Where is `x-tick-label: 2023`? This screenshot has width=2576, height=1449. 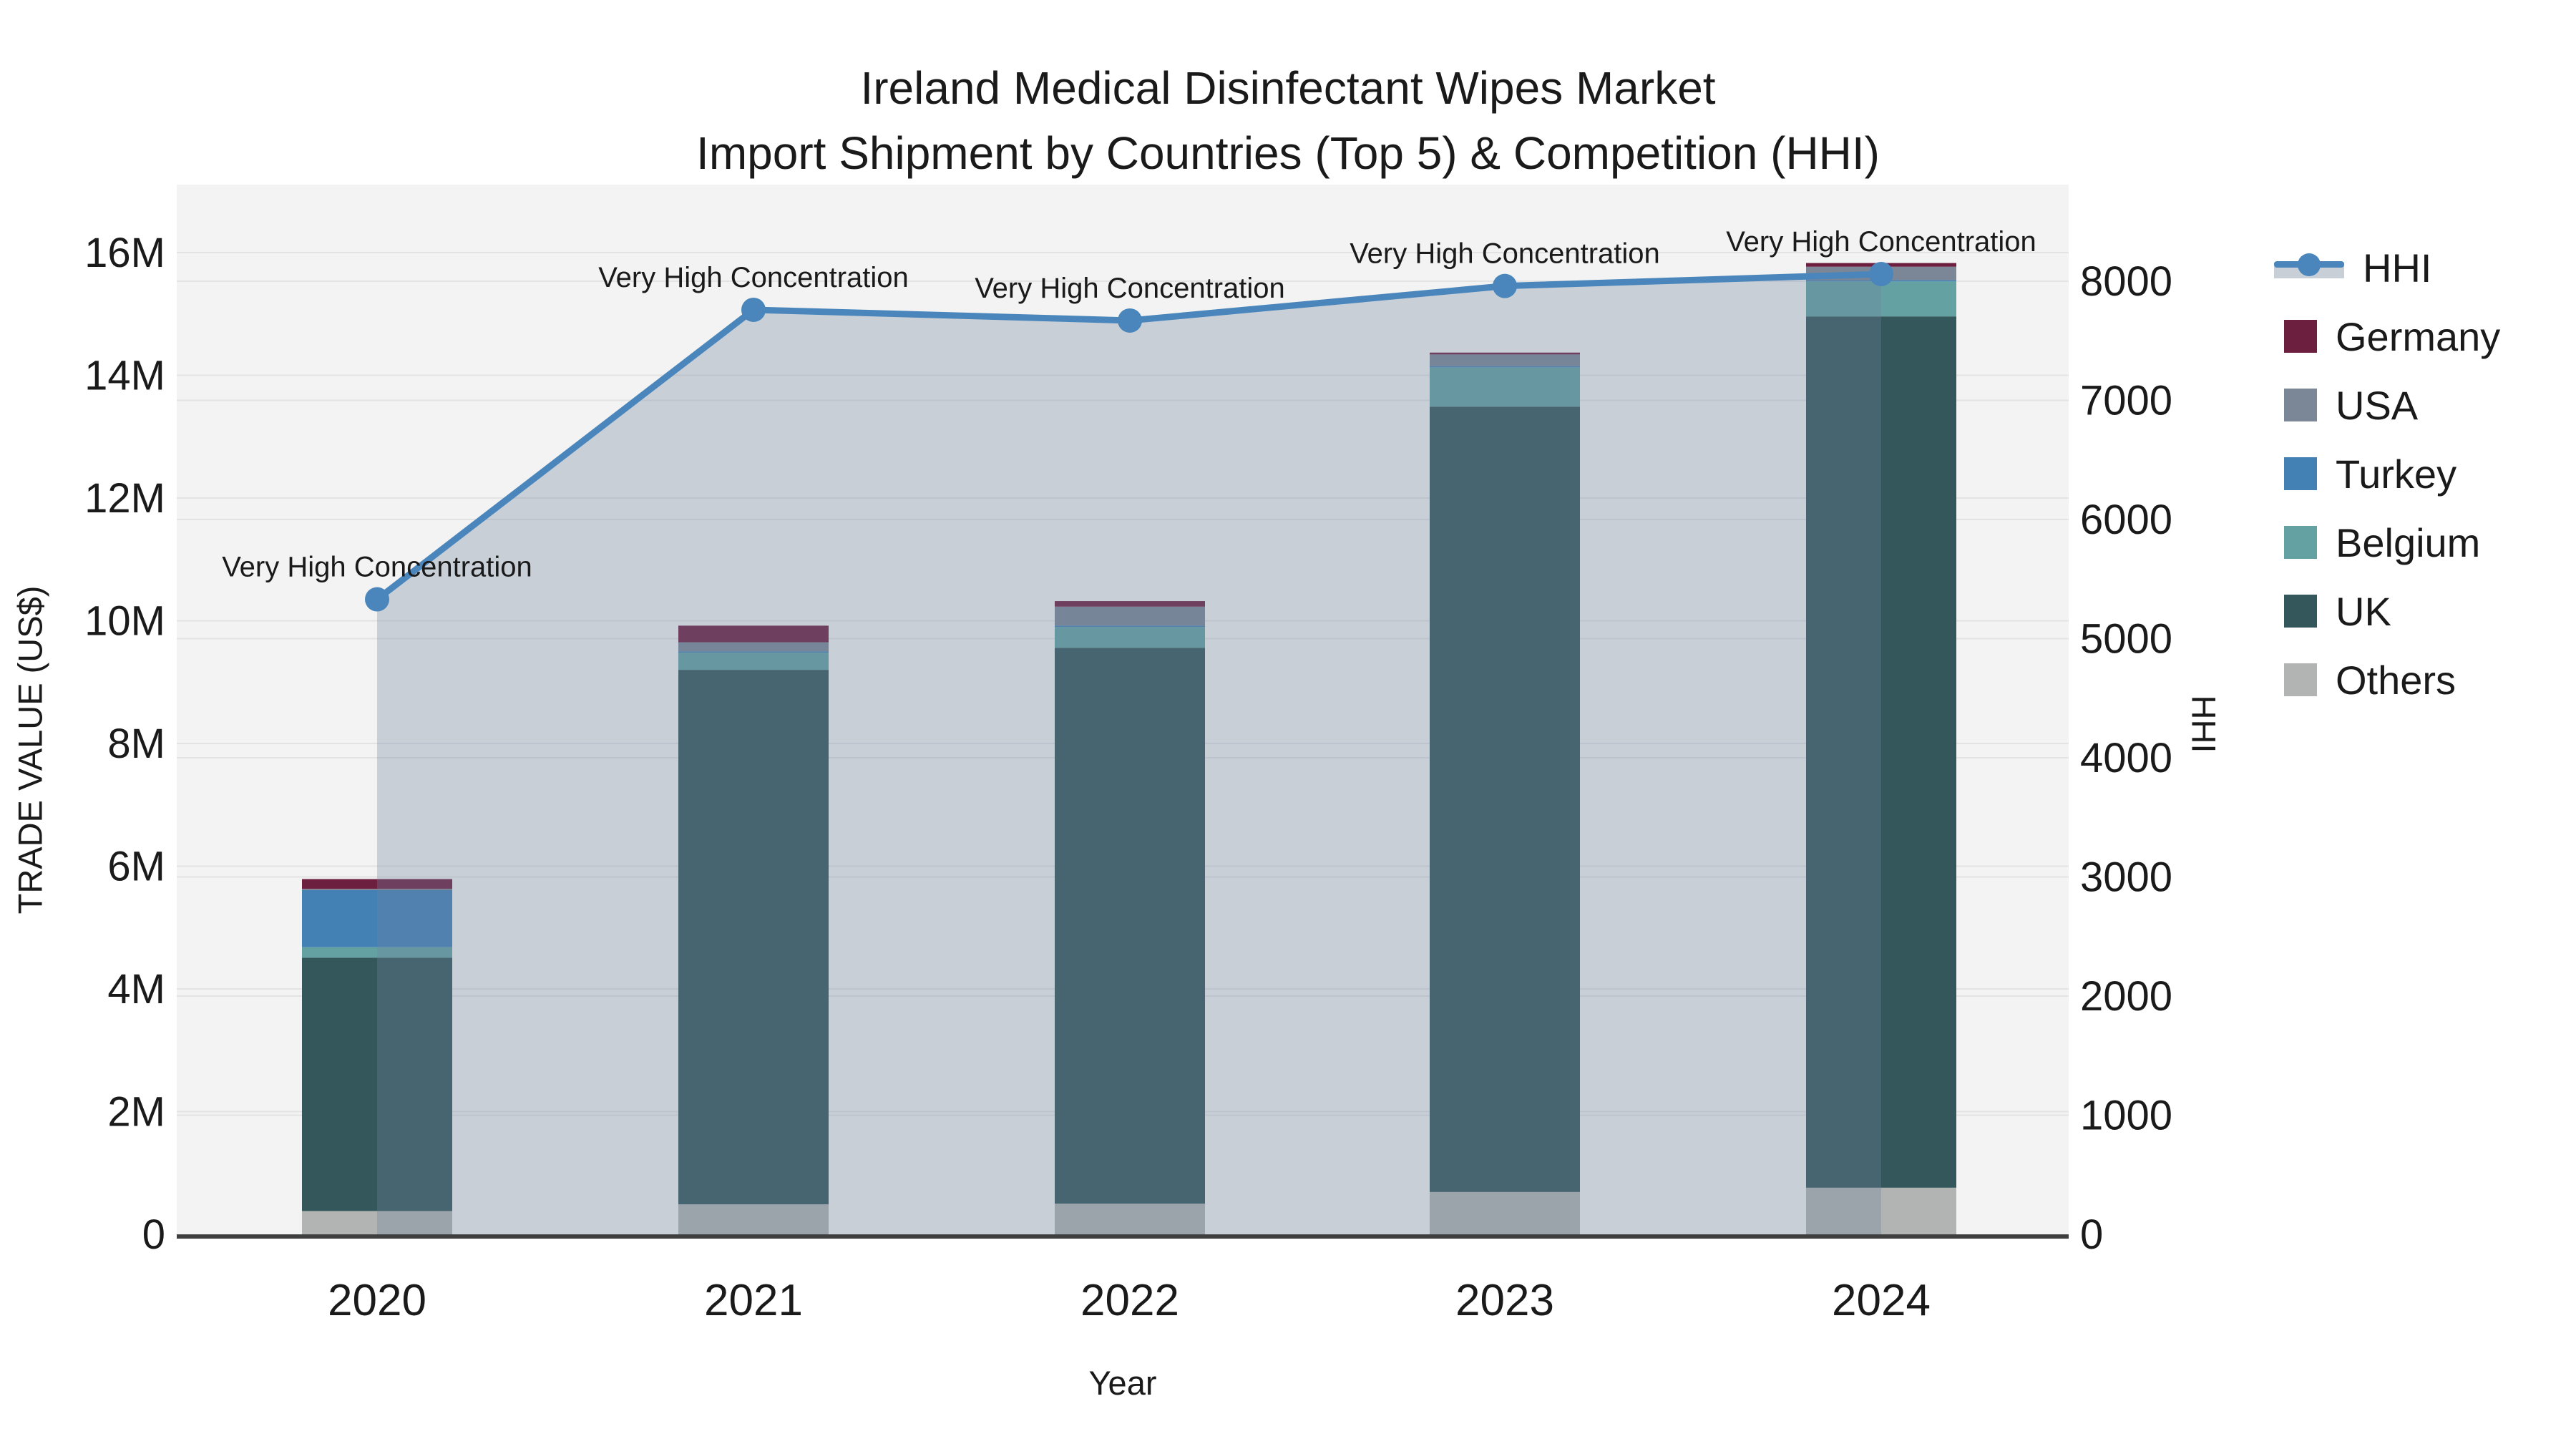
x-tick-label: 2023 is located at coordinates (1504, 1300).